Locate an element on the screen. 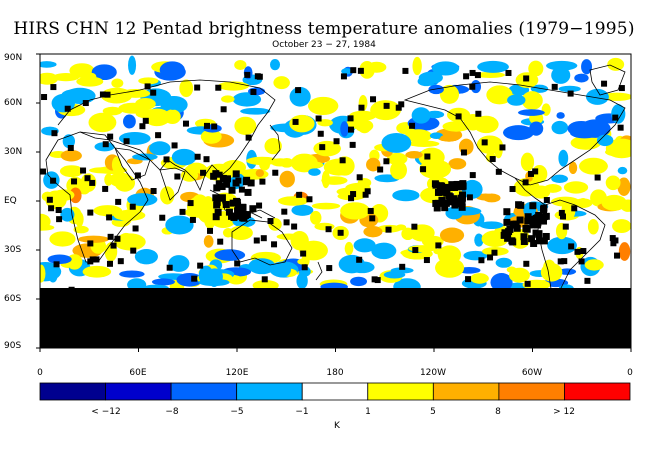 This screenshot has height=468, width=648. y-tick-label: 90S is located at coordinates (13, 346).